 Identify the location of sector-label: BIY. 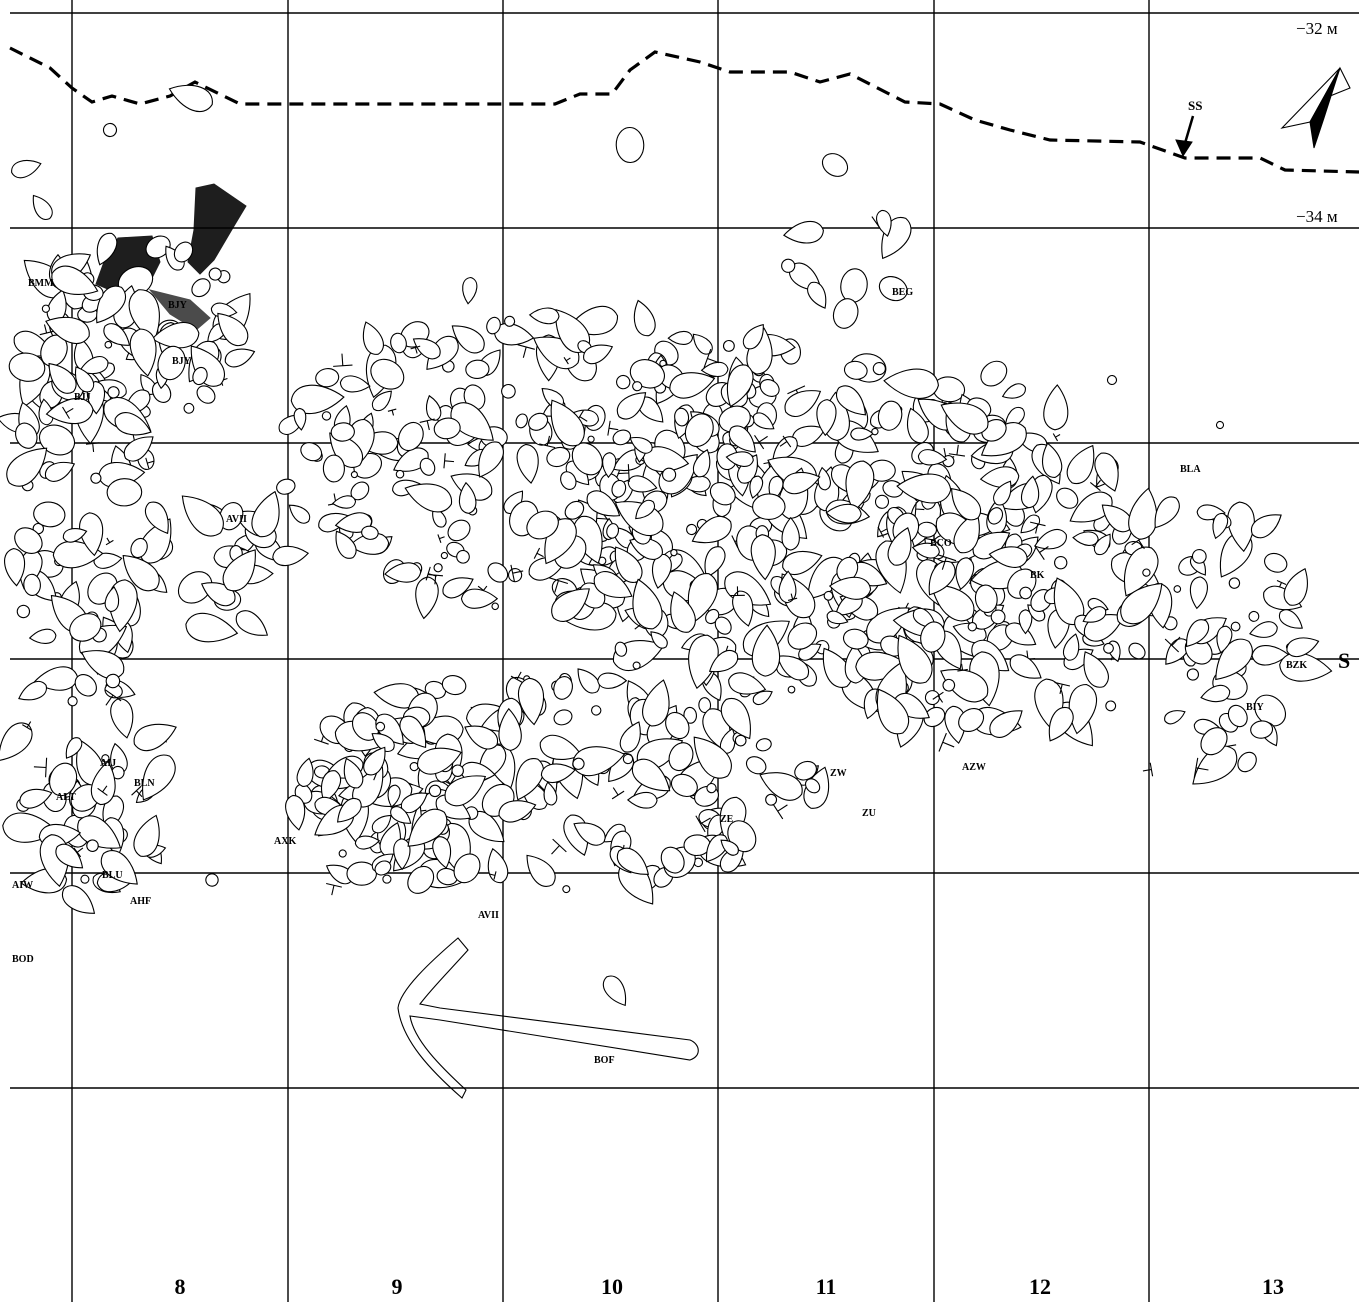
(1255, 707).